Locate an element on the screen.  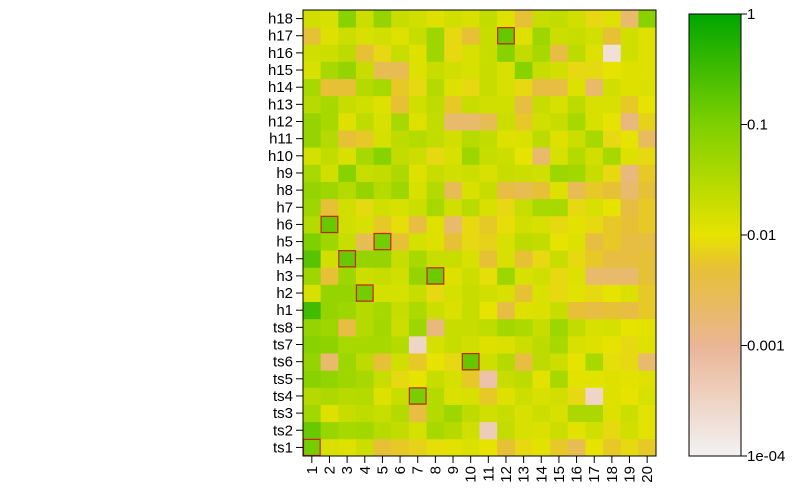
x-tick-label-10: 10 is located at coordinates (471, 474).